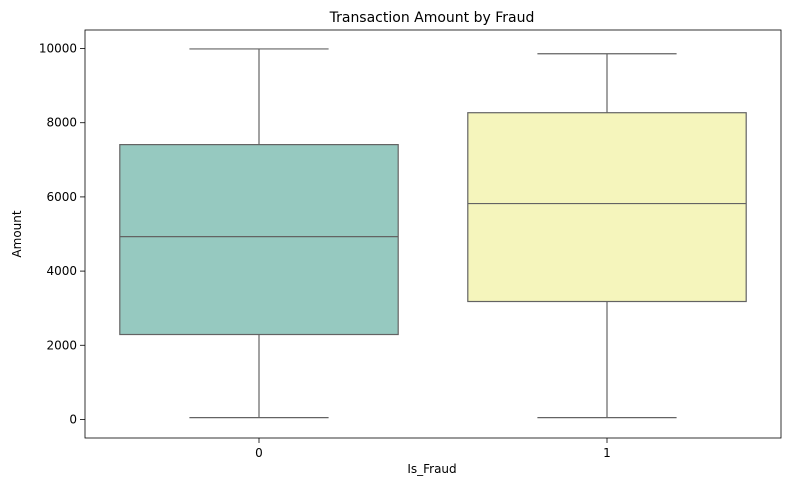  What do you see at coordinates (61, 197) in the screenshot?
I see `y-tick-label: 6000` at bounding box center [61, 197].